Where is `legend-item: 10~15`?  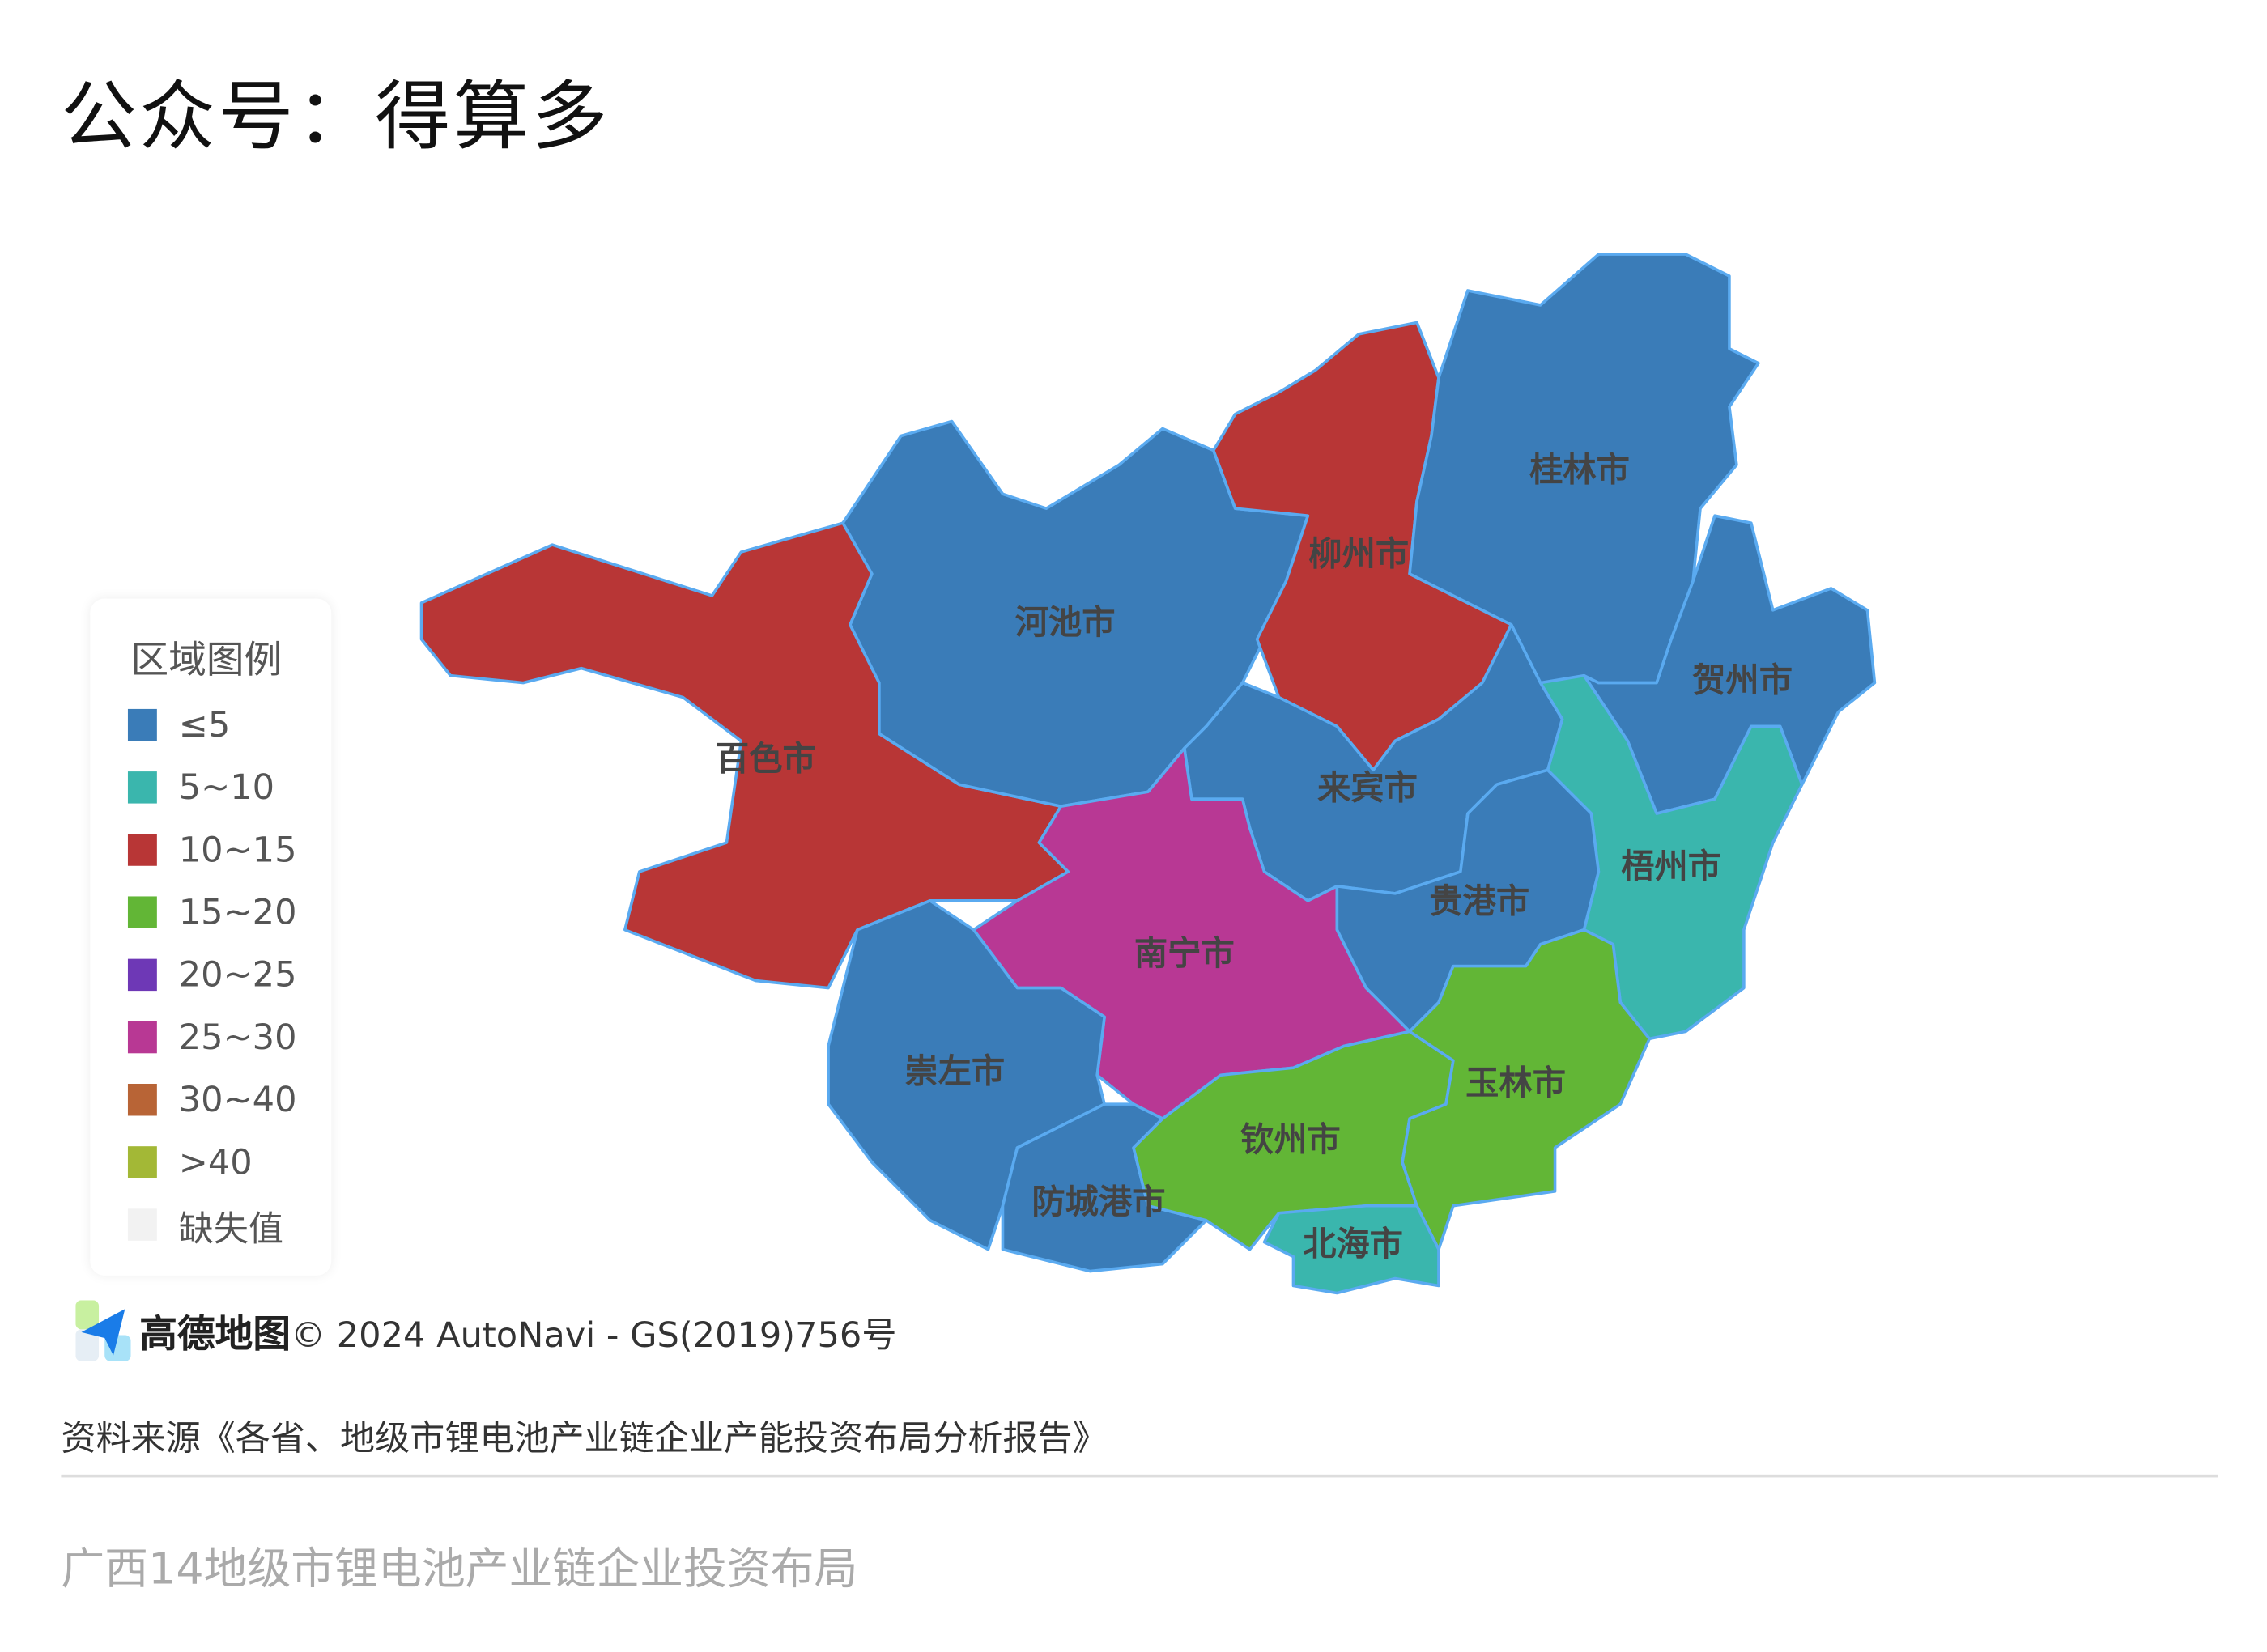
legend-item: 10~15 is located at coordinates (212, 850).